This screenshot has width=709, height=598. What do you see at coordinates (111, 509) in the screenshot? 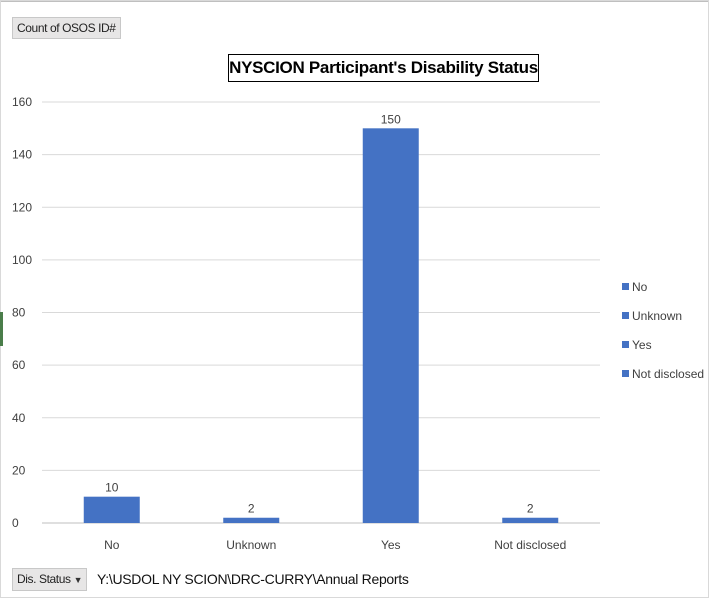
I see `bar-no` at bounding box center [111, 509].